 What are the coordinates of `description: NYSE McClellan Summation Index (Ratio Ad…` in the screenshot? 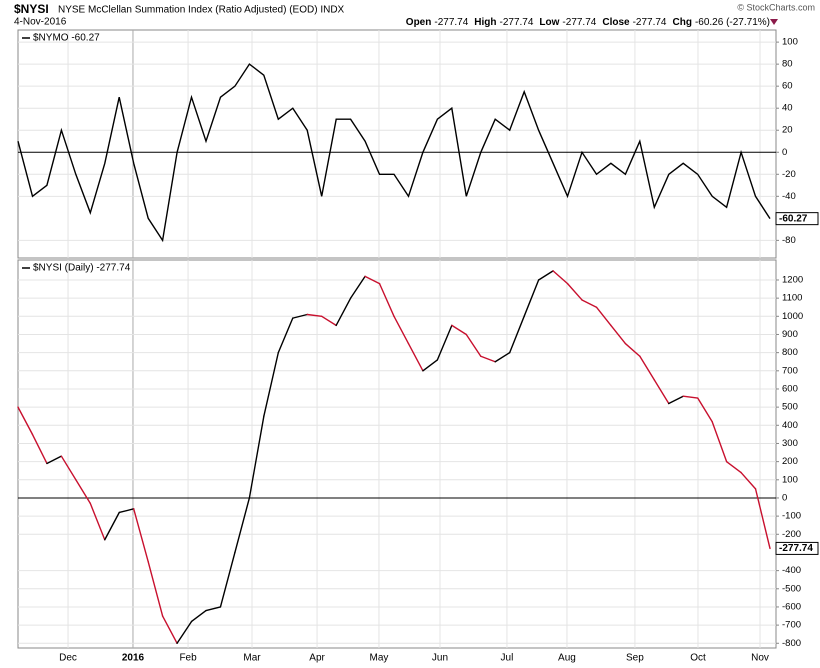 It's located at (201, 10).